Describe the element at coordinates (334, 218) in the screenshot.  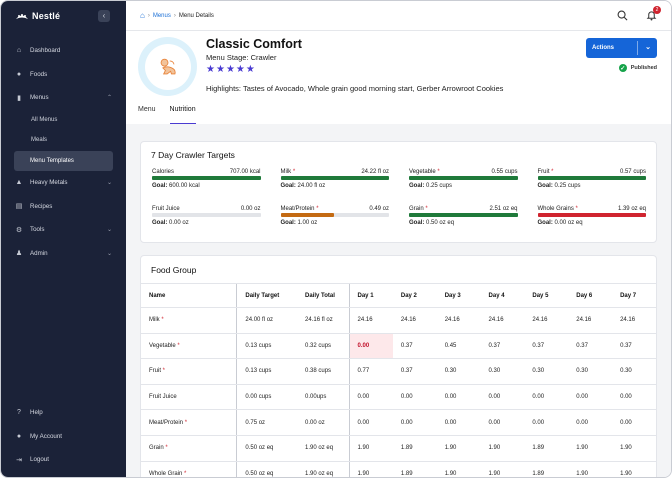
I see `target-item: Meat/Protein * 0.49 oz Goal: 1.00 oz` at that location.